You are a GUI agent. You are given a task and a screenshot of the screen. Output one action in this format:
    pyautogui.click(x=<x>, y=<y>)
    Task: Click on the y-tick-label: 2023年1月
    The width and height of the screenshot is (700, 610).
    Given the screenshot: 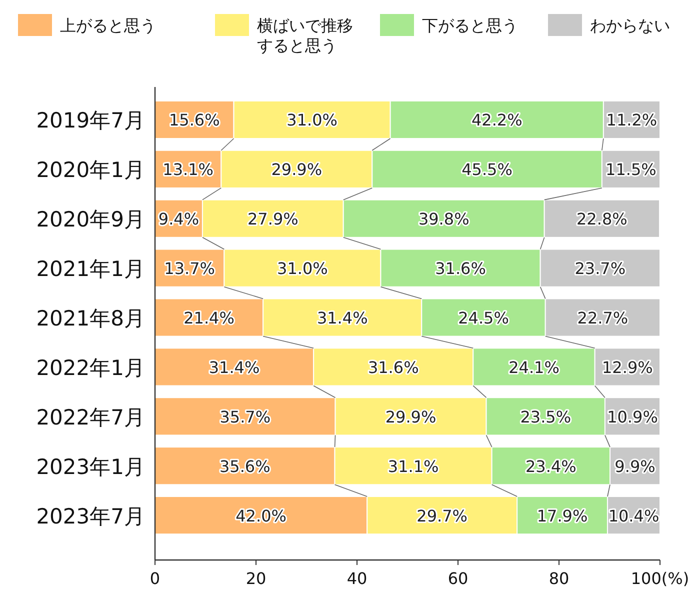 What is the action you would take?
    pyautogui.click(x=90, y=466)
    